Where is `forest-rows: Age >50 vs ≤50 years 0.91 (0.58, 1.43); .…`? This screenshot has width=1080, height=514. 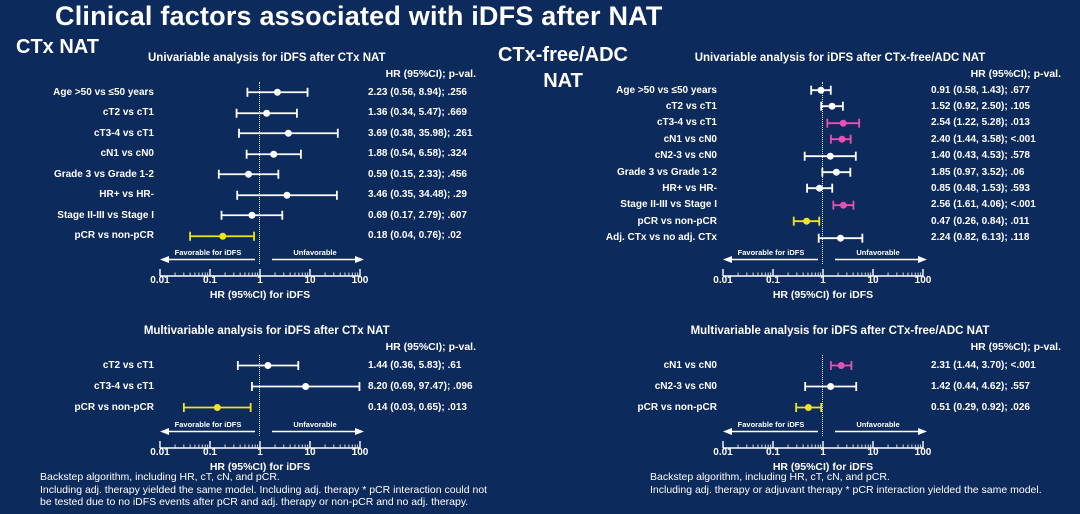 forest-rows: Age >50 vs ≤50 years 0.91 (0.58, 1.43); .… is located at coordinates (825, 164).